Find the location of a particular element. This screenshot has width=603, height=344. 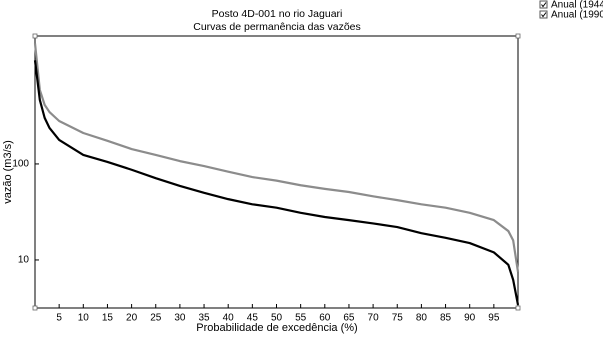

legend is located at coordinates (543, 9).